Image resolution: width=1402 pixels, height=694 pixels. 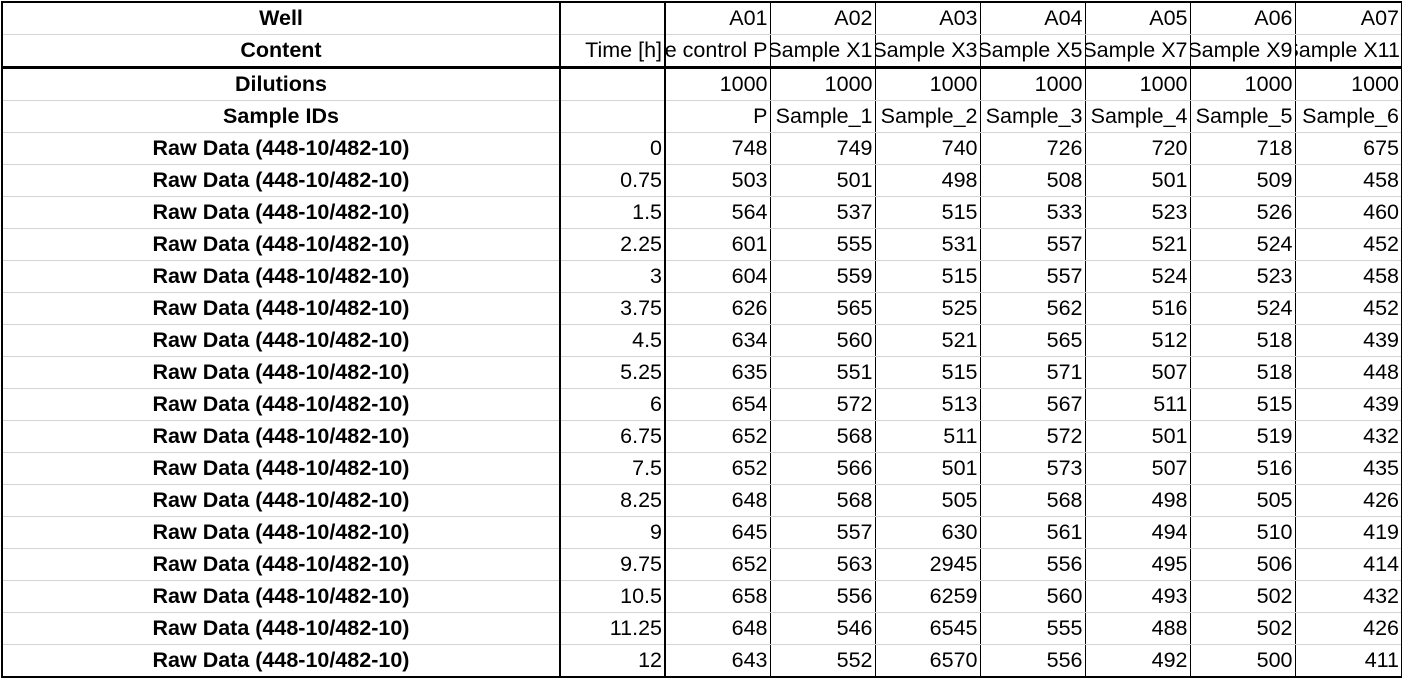 What do you see at coordinates (1348, 212) in the screenshot?
I see `value-cell: 460` at bounding box center [1348, 212].